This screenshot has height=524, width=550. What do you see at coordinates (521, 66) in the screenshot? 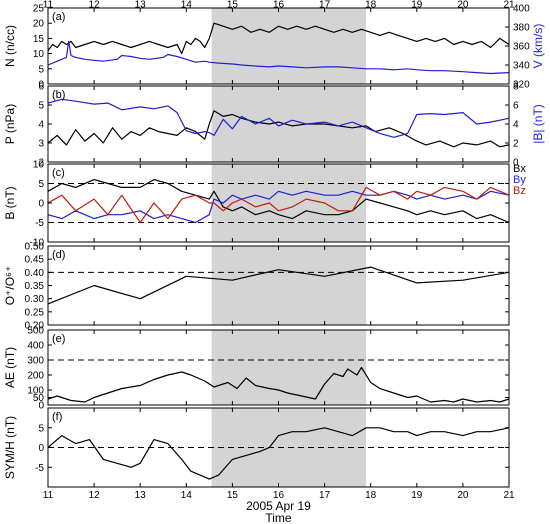
I see `right-y-tick-label-a-1: 340` at bounding box center [521, 66].